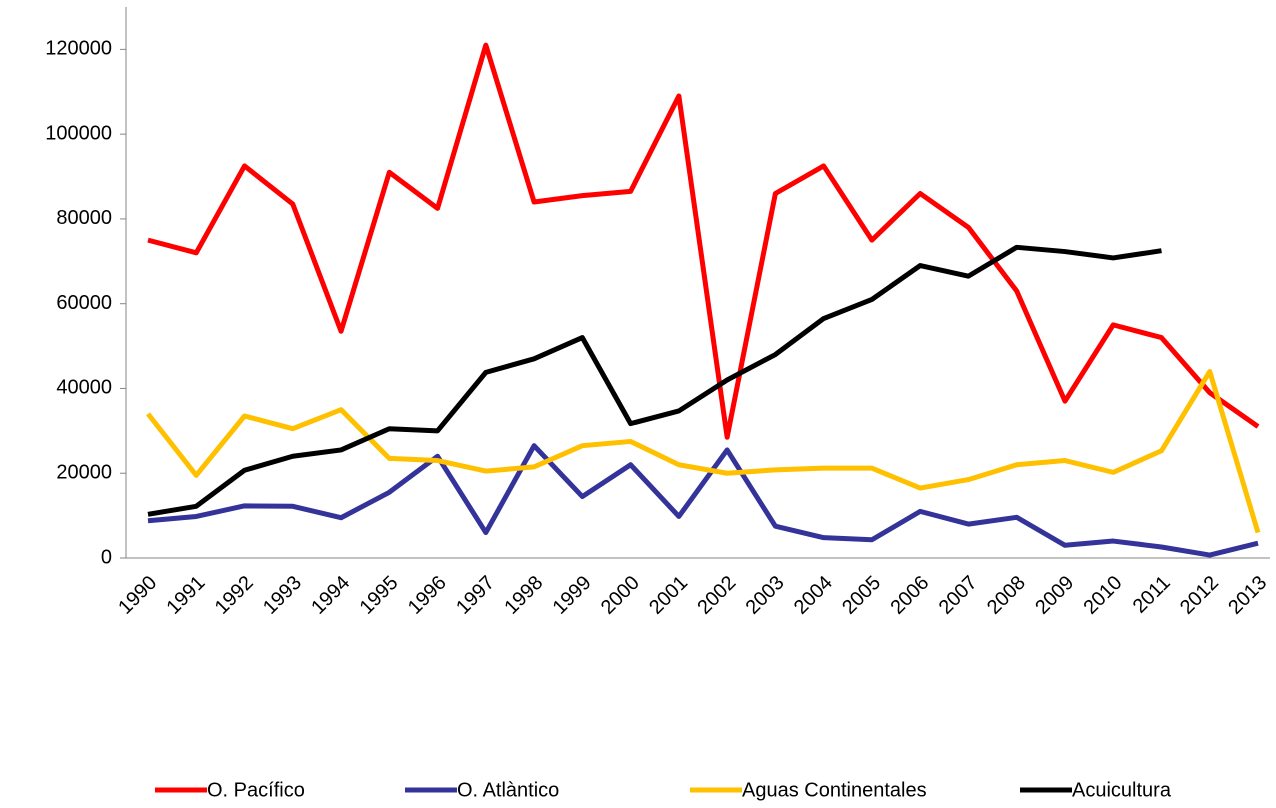 The width and height of the screenshot is (1276, 808). Describe the element at coordinates (84, 388) in the screenshot. I see `y-tick-label: 40000` at that location.